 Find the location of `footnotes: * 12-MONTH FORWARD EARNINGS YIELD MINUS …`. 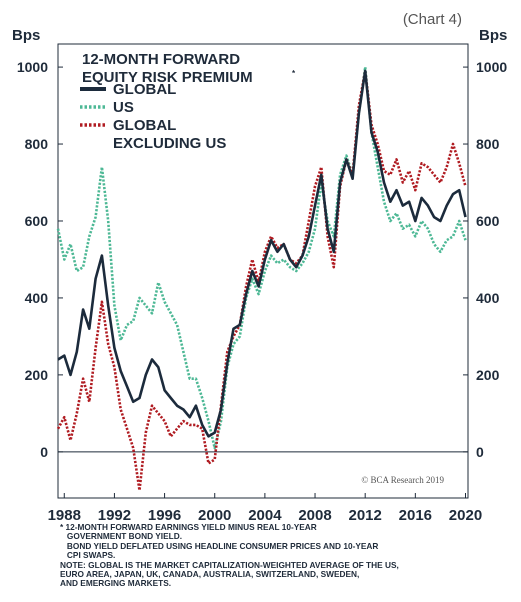

footnotes: * 12-MONTH FORWARD EARNINGS YIELD MINUS … is located at coordinates (280, 555).